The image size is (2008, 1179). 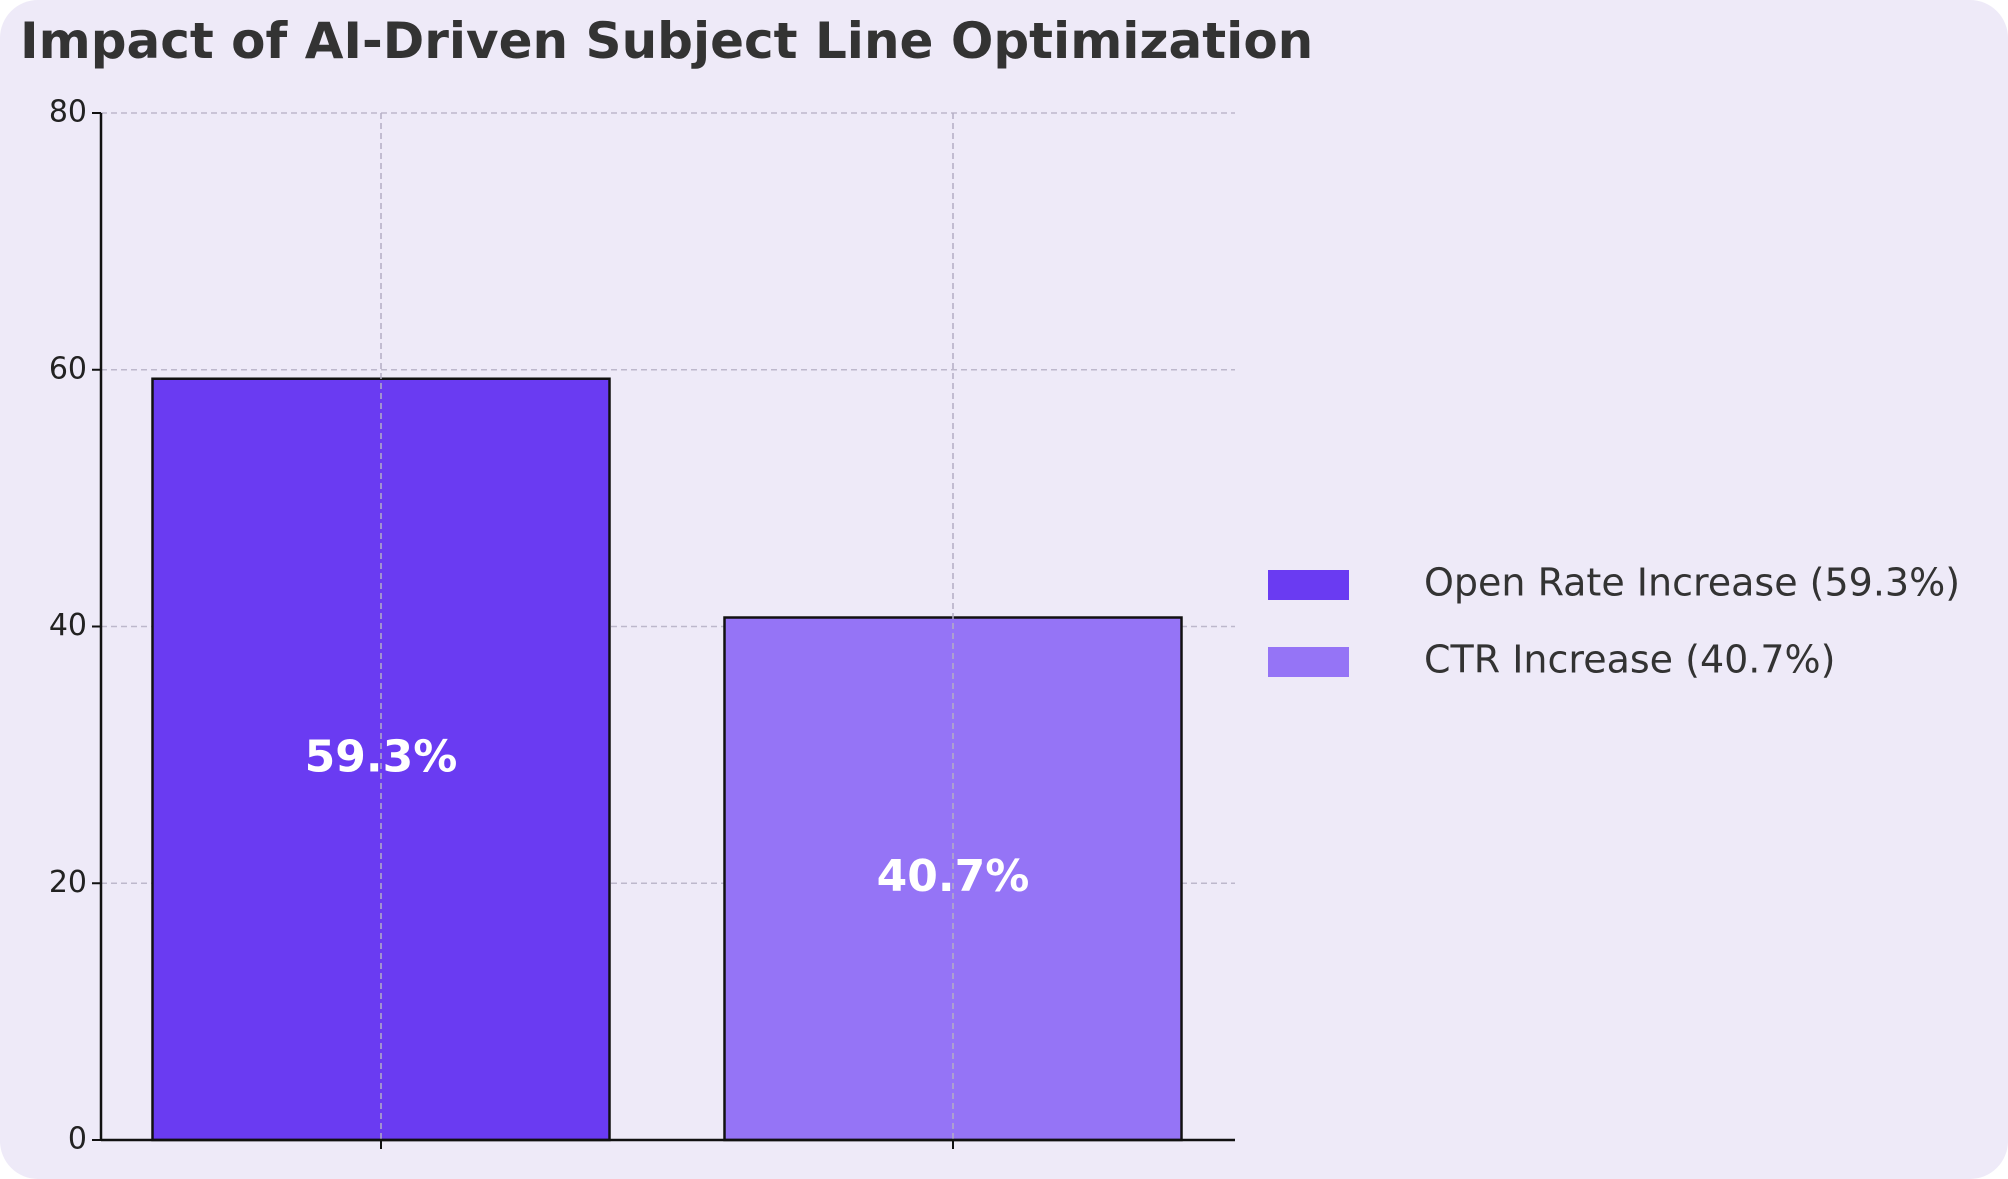 What do you see at coordinates (77, 1139) in the screenshot?
I see `y-tick-label: 0` at bounding box center [77, 1139].